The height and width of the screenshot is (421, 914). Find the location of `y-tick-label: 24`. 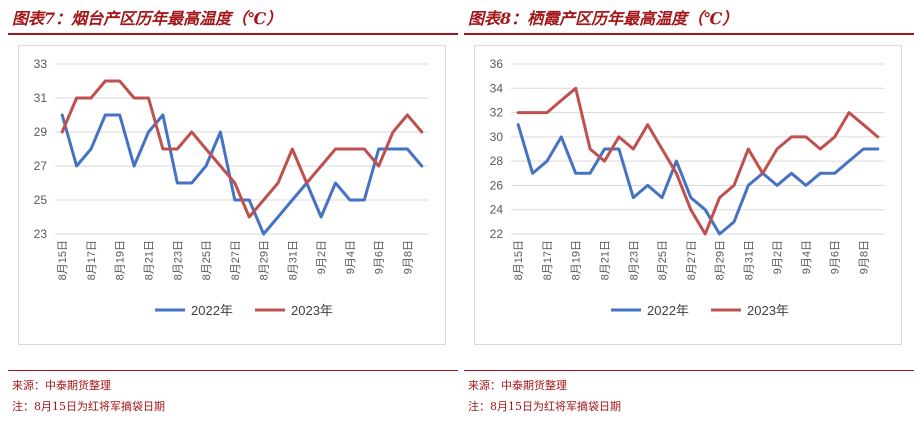

y-tick-label: 24 is located at coordinates (497, 210).